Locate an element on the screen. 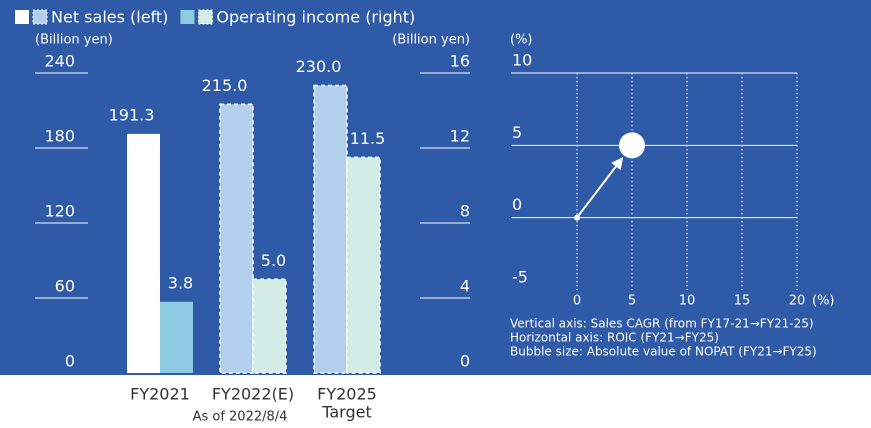 This screenshot has height=428, width=871. y2-tick-label: 0 is located at coordinates (465, 361).